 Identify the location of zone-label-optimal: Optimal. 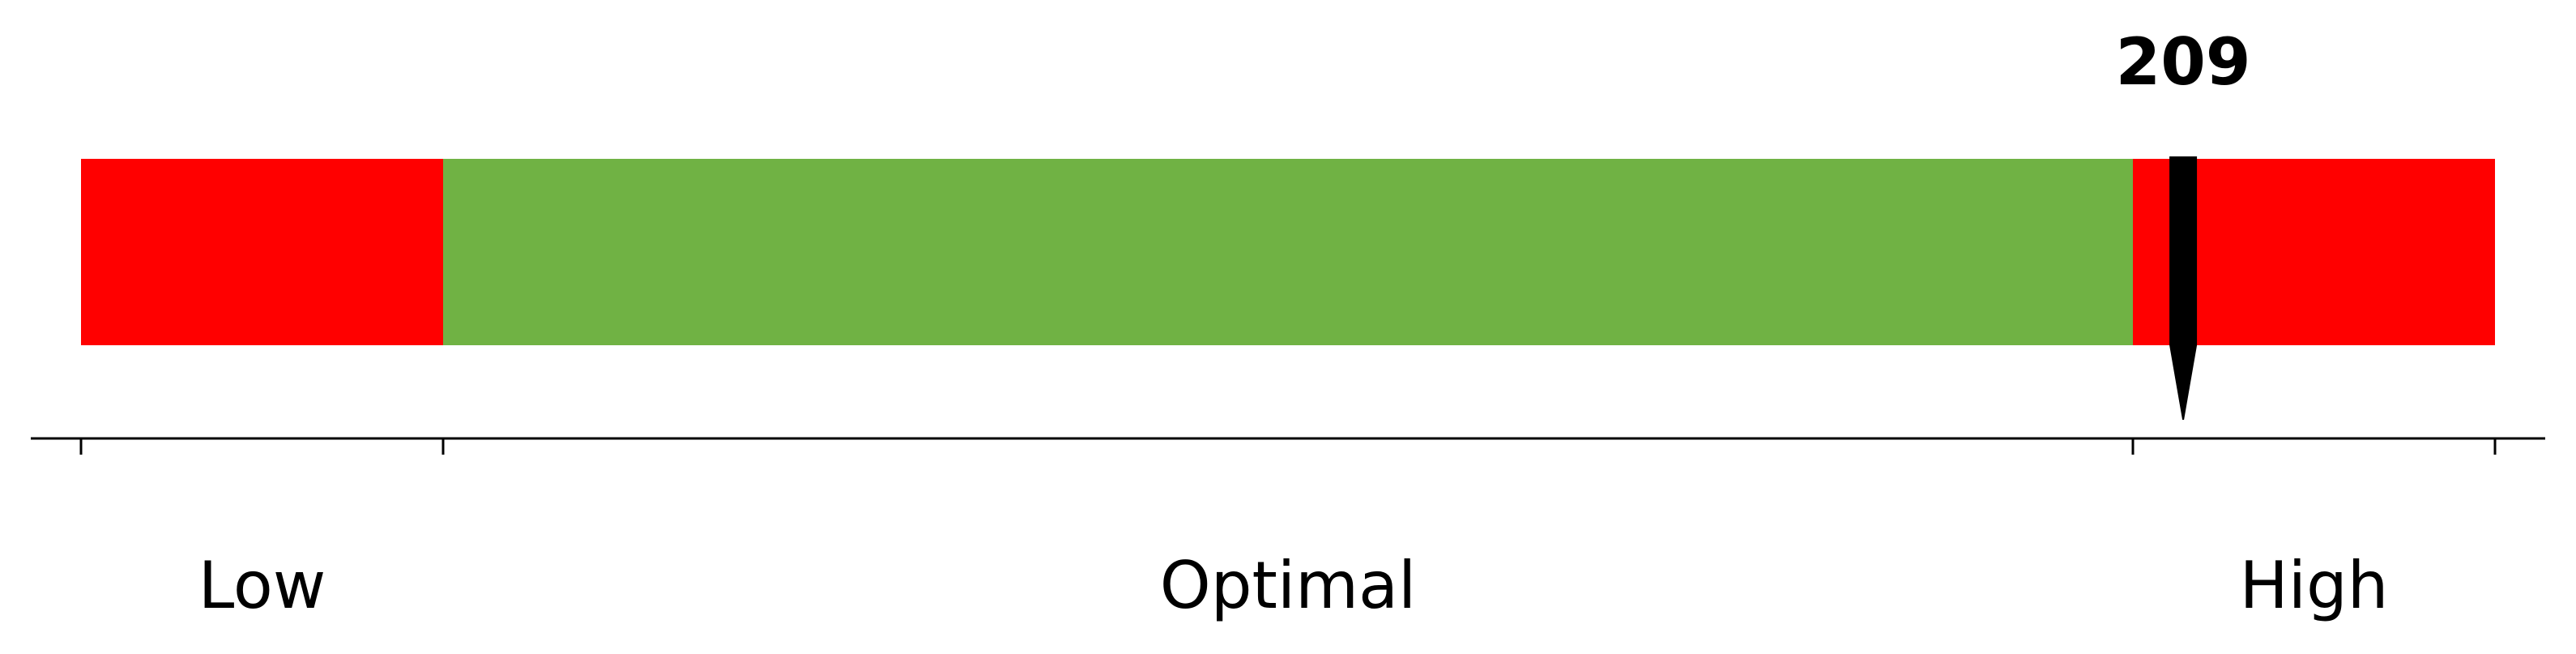
(1288, 585).